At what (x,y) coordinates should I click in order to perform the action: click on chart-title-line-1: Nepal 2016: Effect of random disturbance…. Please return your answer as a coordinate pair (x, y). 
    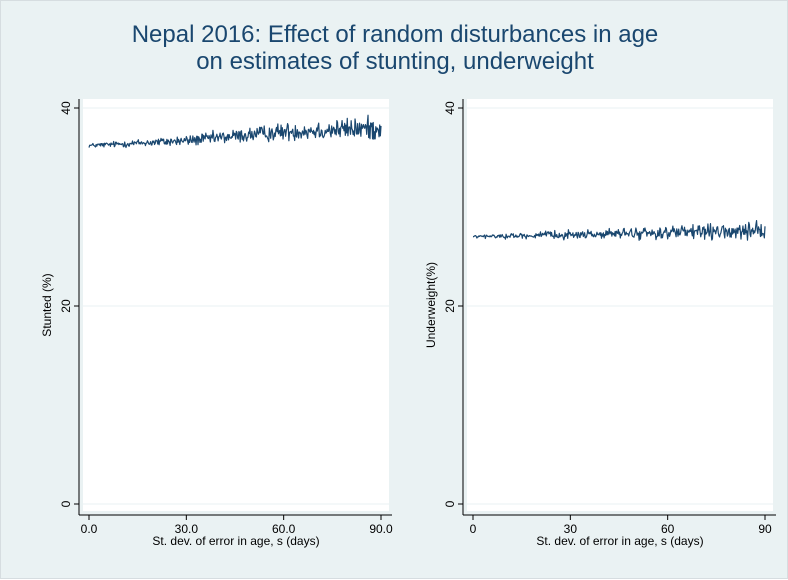
    Looking at the image, I should click on (395, 34).